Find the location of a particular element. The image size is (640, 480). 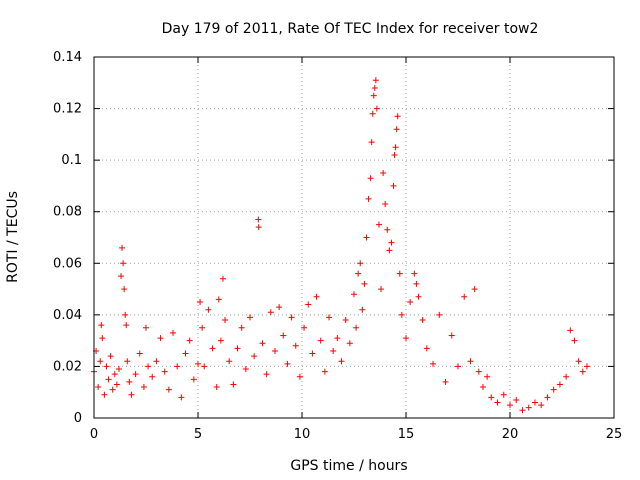

x-tick-label: 25 is located at coordinates (614, 434).